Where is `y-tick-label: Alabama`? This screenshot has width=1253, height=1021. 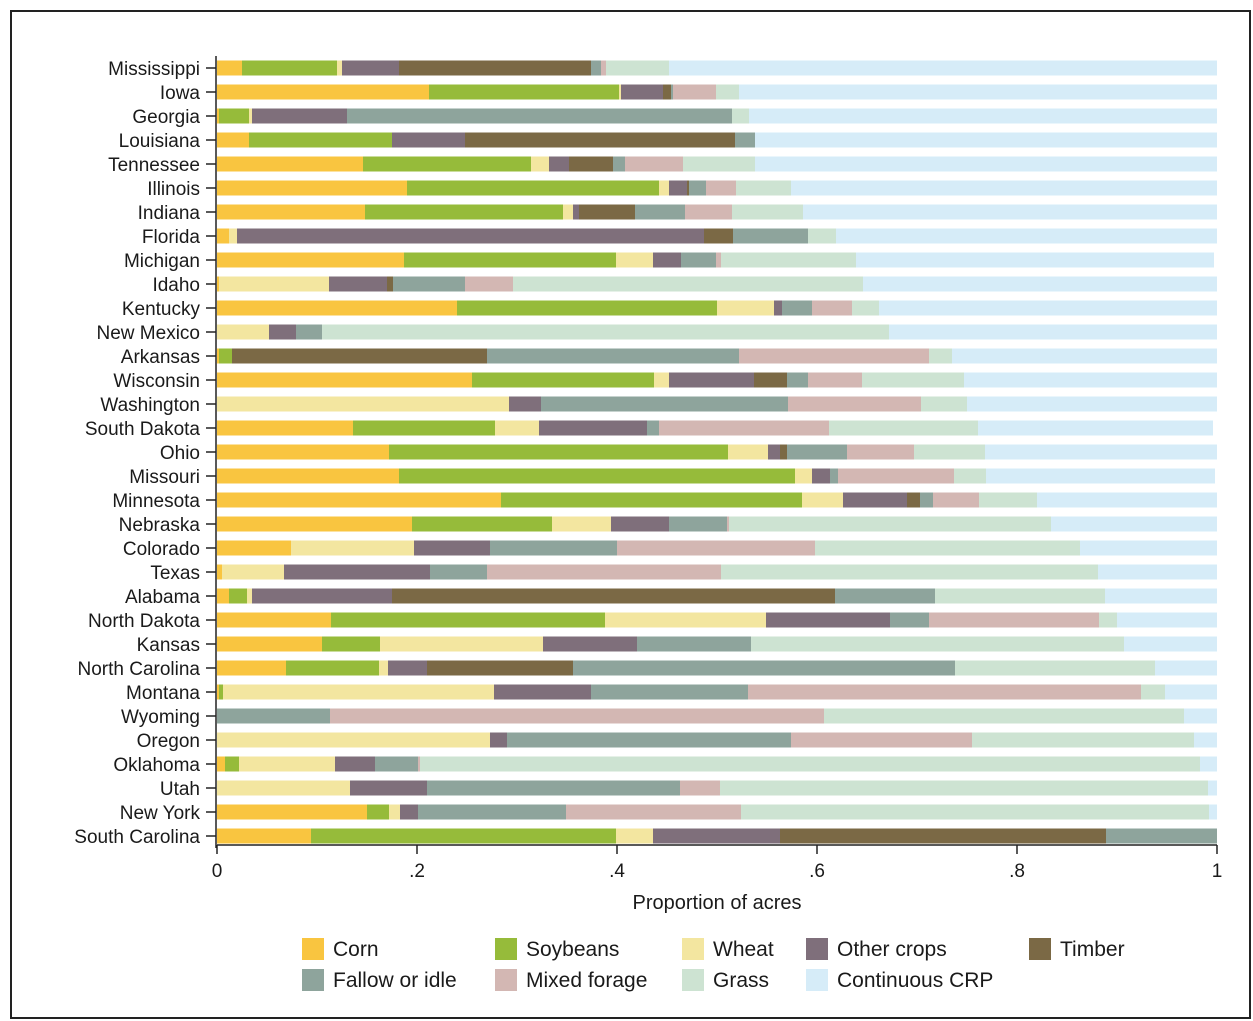 y-tick-label: Alabama is located at coordinates (162, 597).